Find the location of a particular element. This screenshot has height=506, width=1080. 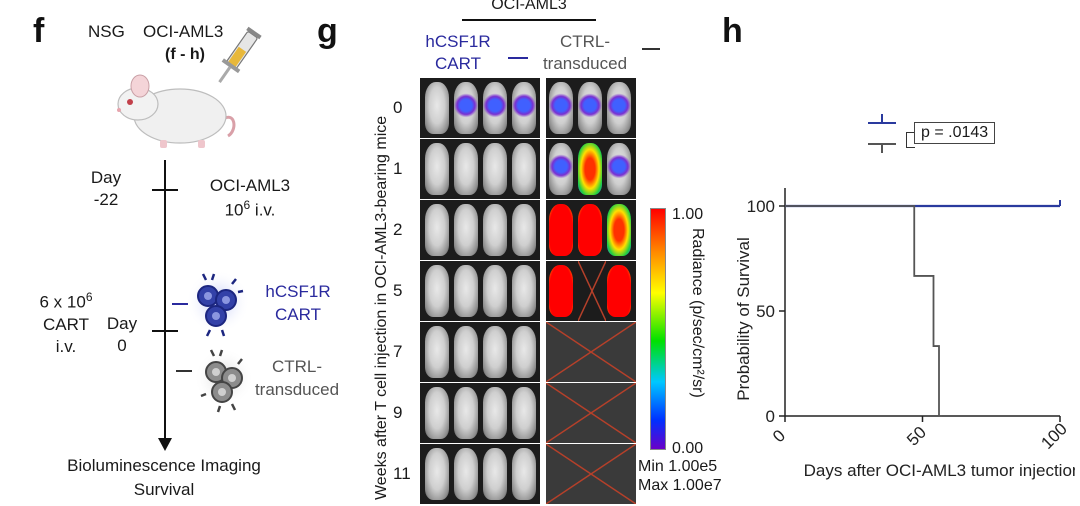

max-value-label: Max 1.00e7 is located at coordinates (680, 485).